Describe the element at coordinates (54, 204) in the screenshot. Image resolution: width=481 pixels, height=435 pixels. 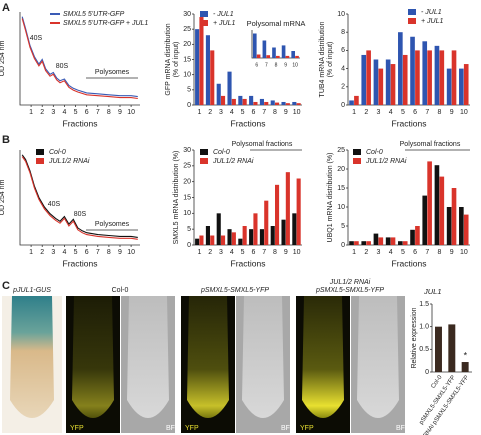
I see `annotation: 40S` at that location.